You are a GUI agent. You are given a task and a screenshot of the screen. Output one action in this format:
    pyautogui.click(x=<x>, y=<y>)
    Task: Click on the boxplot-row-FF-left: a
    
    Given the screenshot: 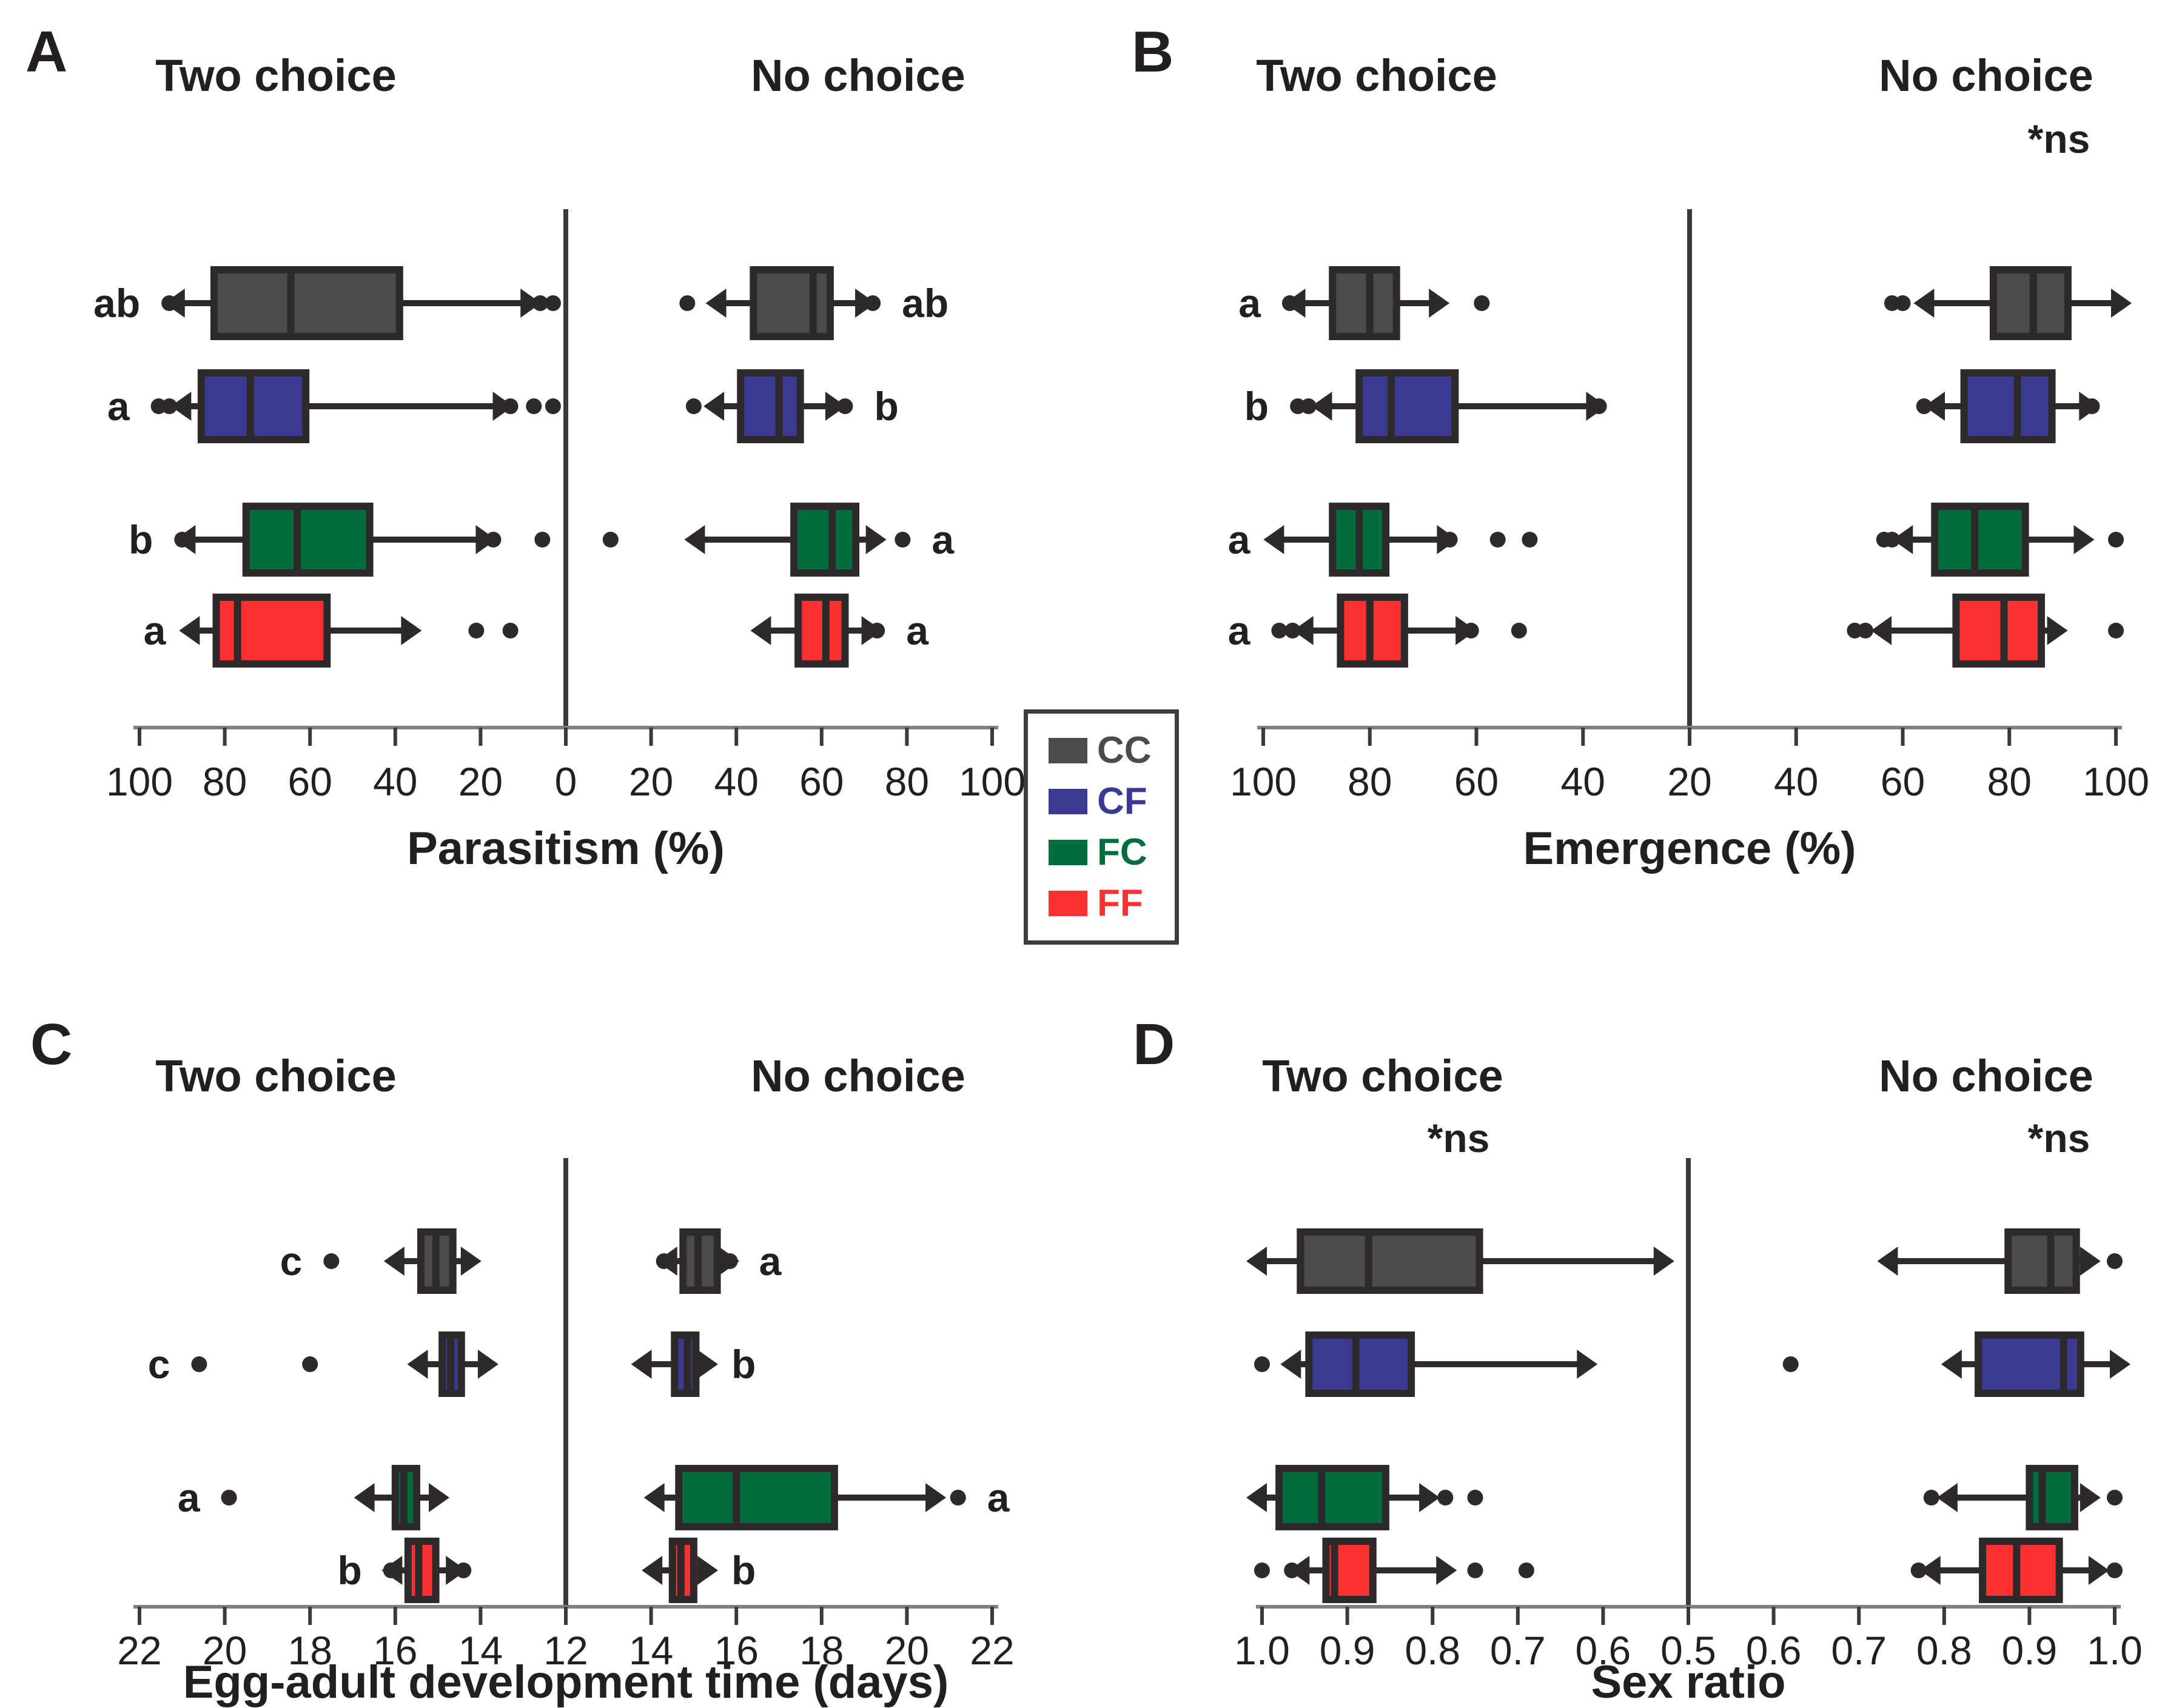 What is the action you would take?
    pyautogui.click(x=332, y=631)
    